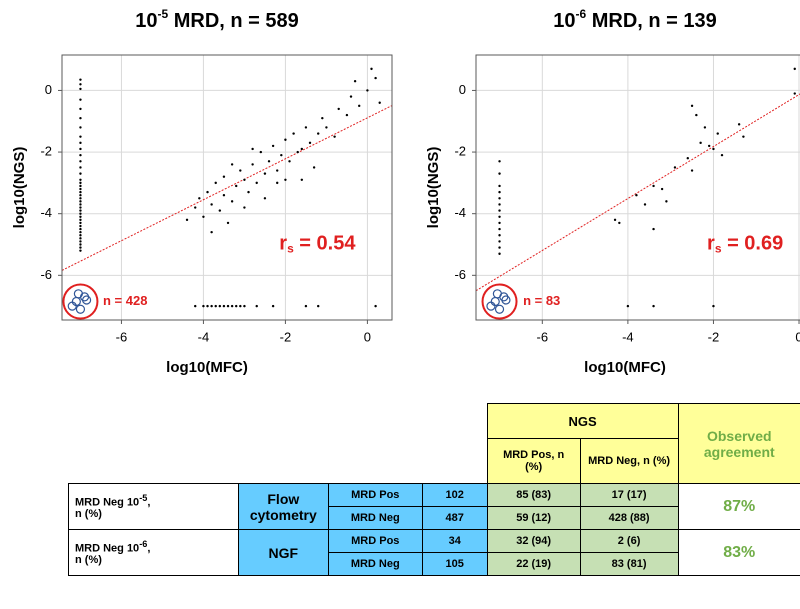  Describe the element at coordinates (149, 502) in the screenshot. I see `label-comma: ,` at that location.